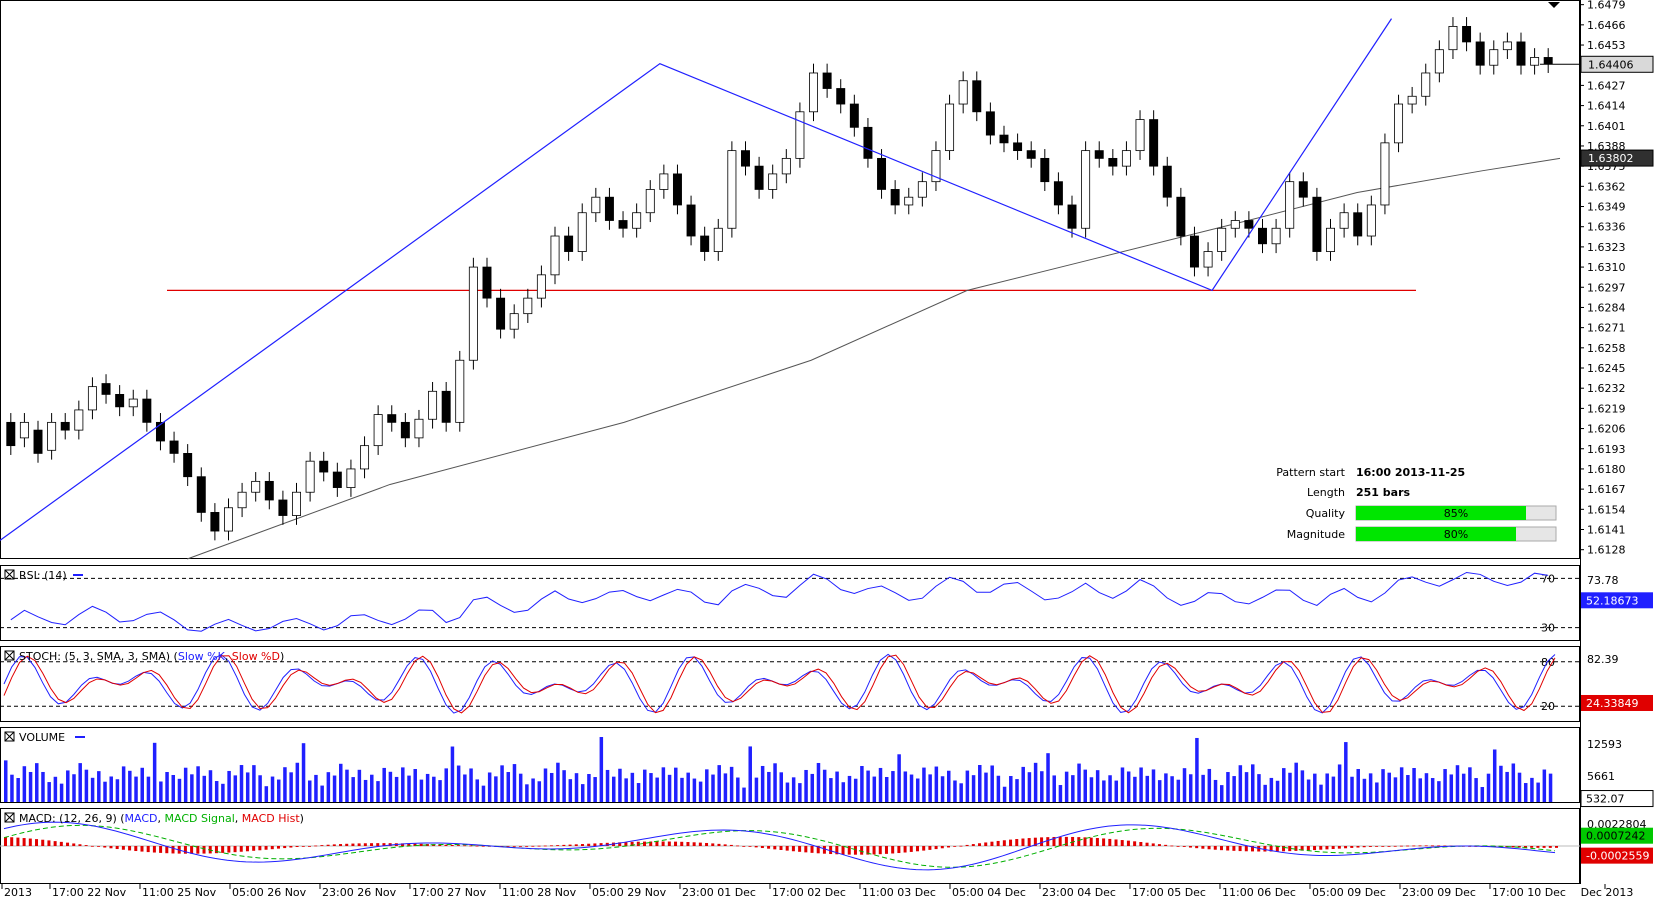 This screenshot has height=897, width=1655. What do you see at coordinates (1606, 45) in the screenshot?
I see `price-tick-label: 1.6453` at bounding box center [1606, 45].